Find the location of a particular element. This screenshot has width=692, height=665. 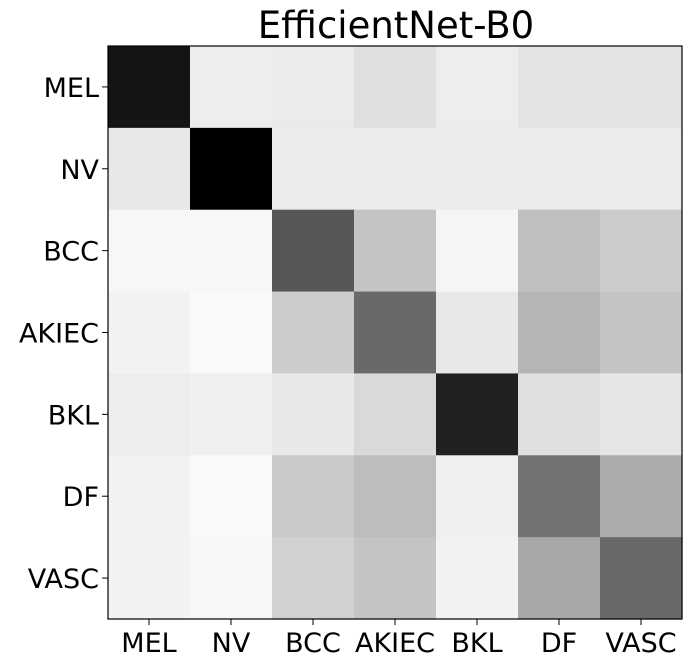

heatmap-cell-nv-df is located at coordinates (559, 169).